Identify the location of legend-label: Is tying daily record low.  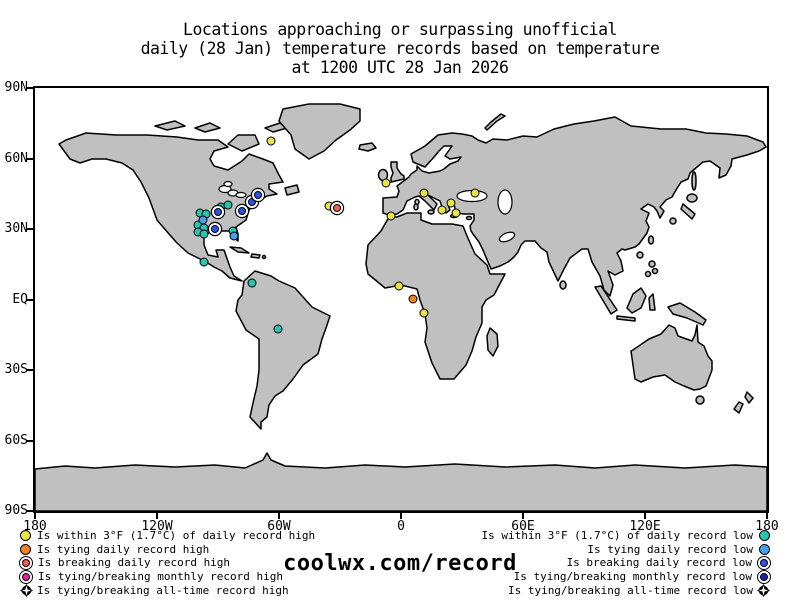
(670, 549).